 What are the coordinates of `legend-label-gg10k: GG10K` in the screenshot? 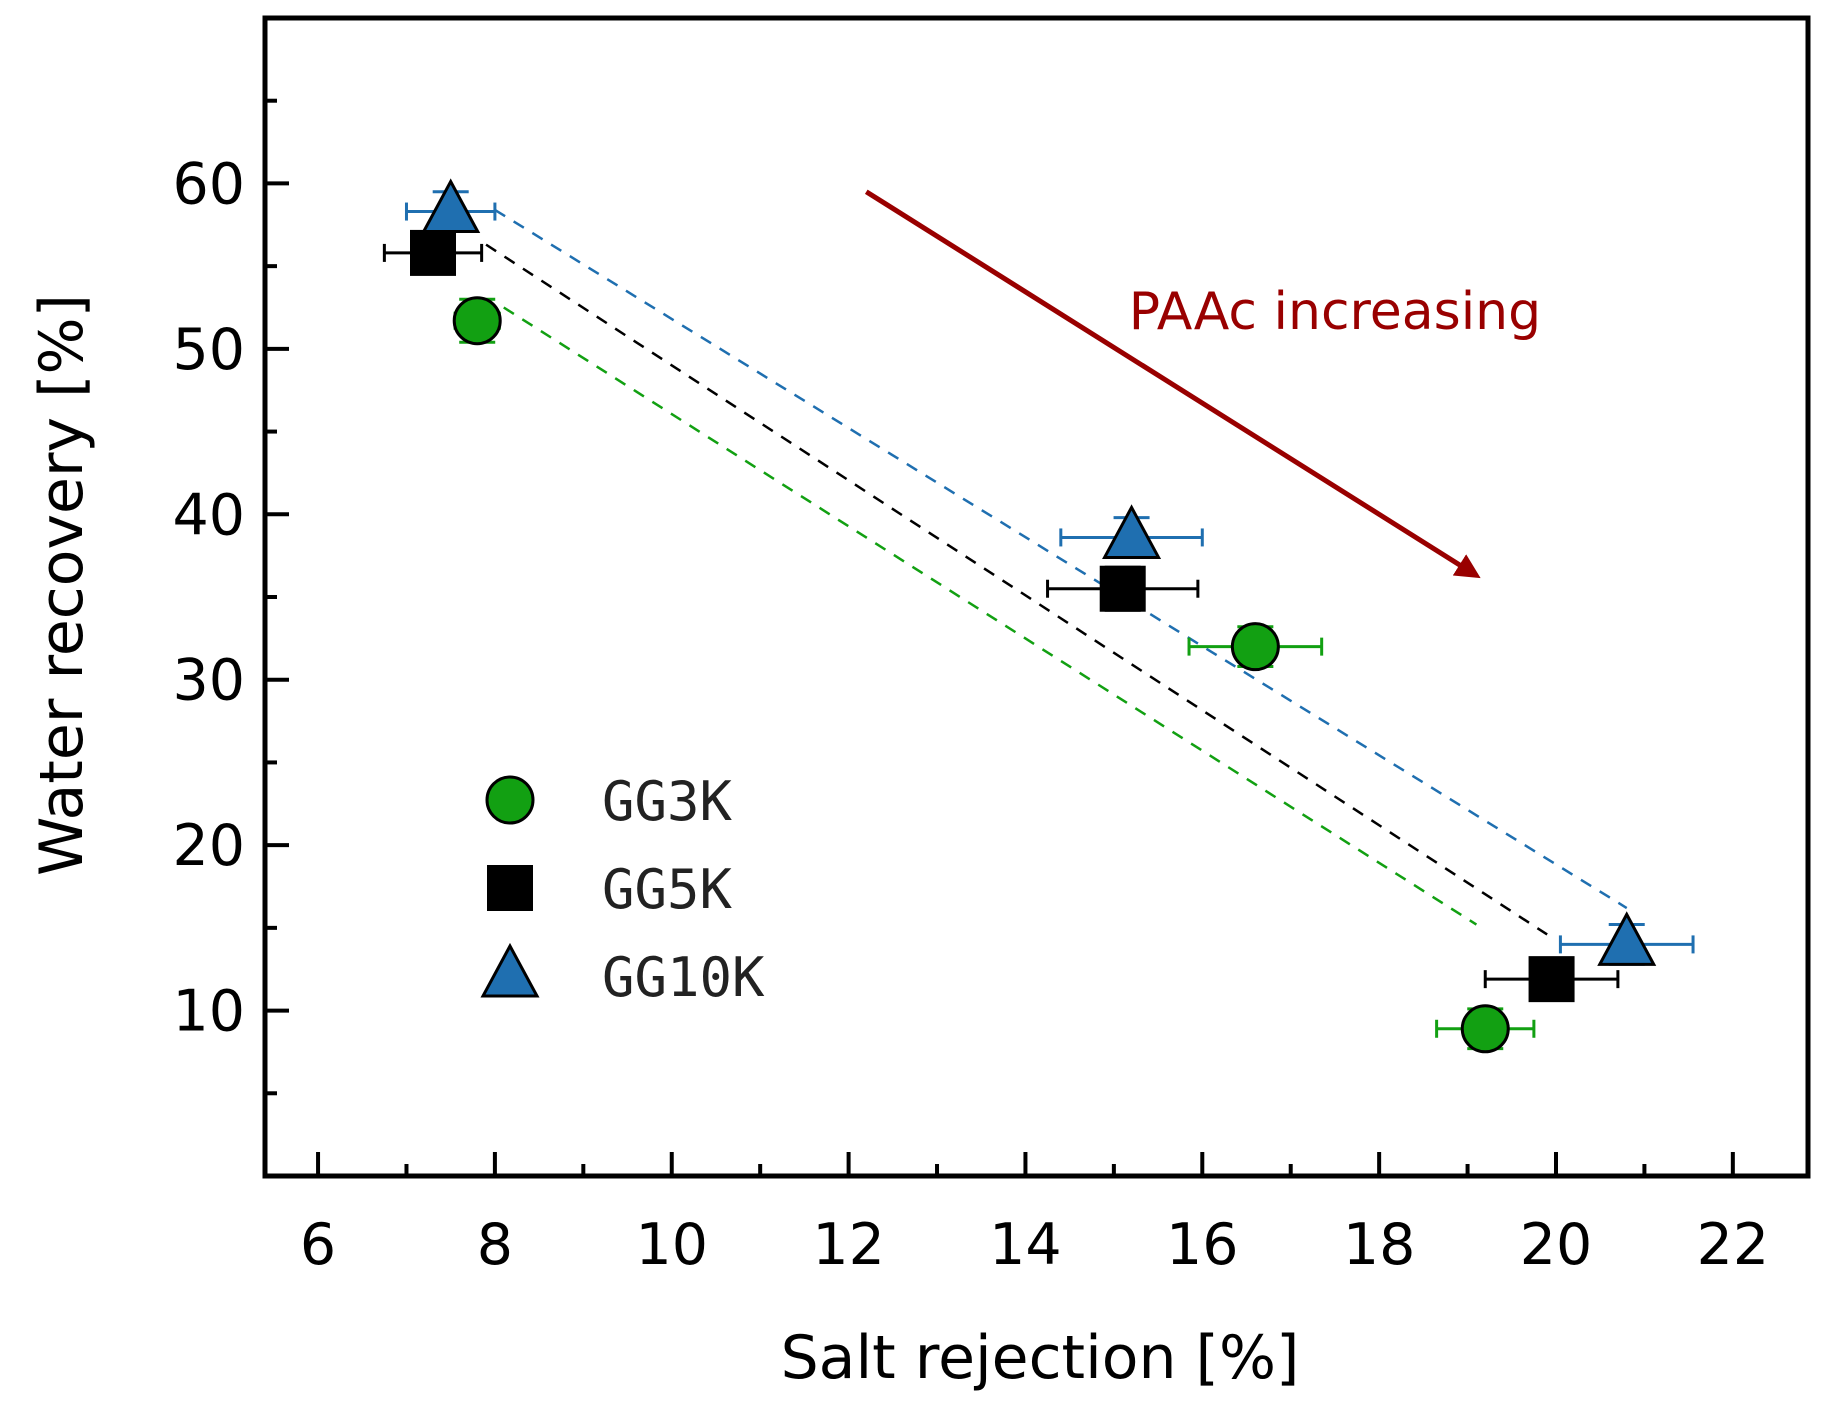 It's located at (683, 977).